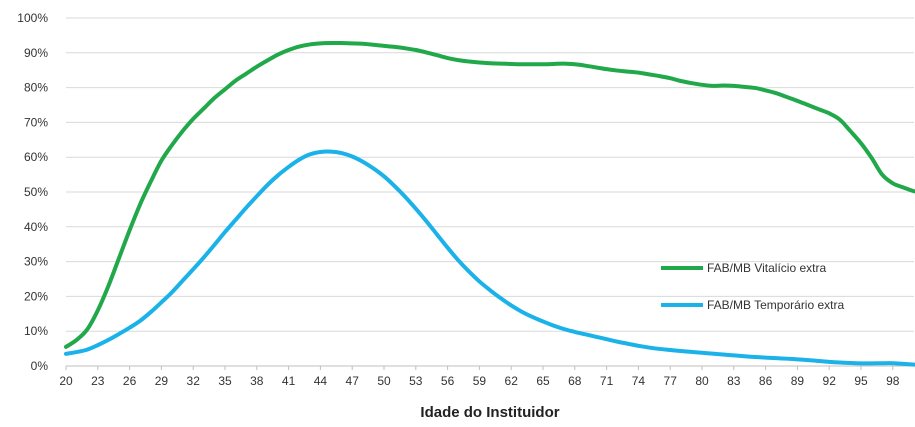  What do you see at coordinates (257, 381) in the screenshot?
I see `x-tick-label: 38` at bounding box center [257, 381].